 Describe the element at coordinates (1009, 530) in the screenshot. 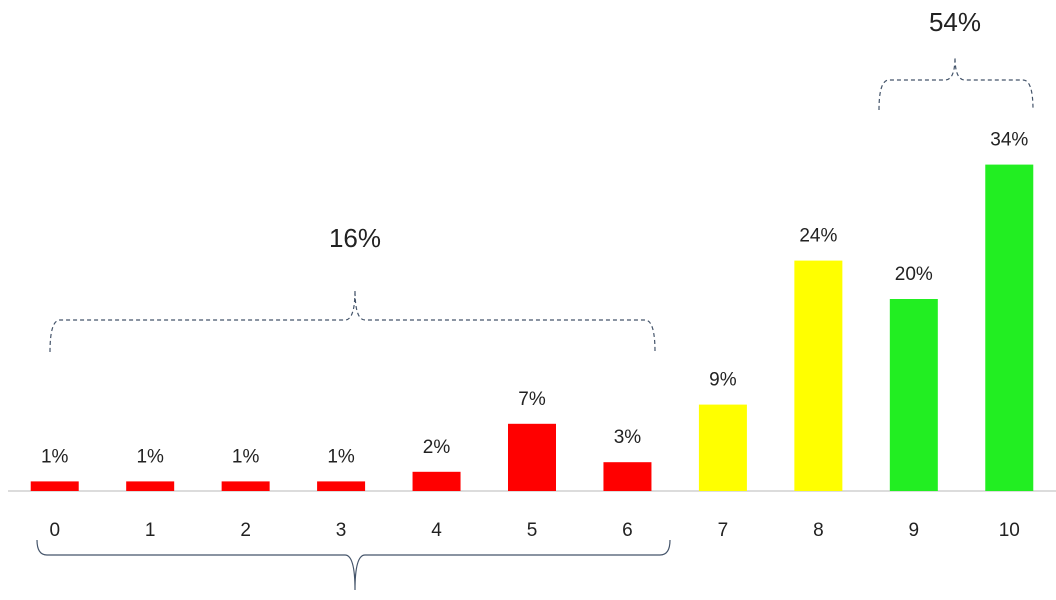

I see `x-tick-label: 10` at that location.